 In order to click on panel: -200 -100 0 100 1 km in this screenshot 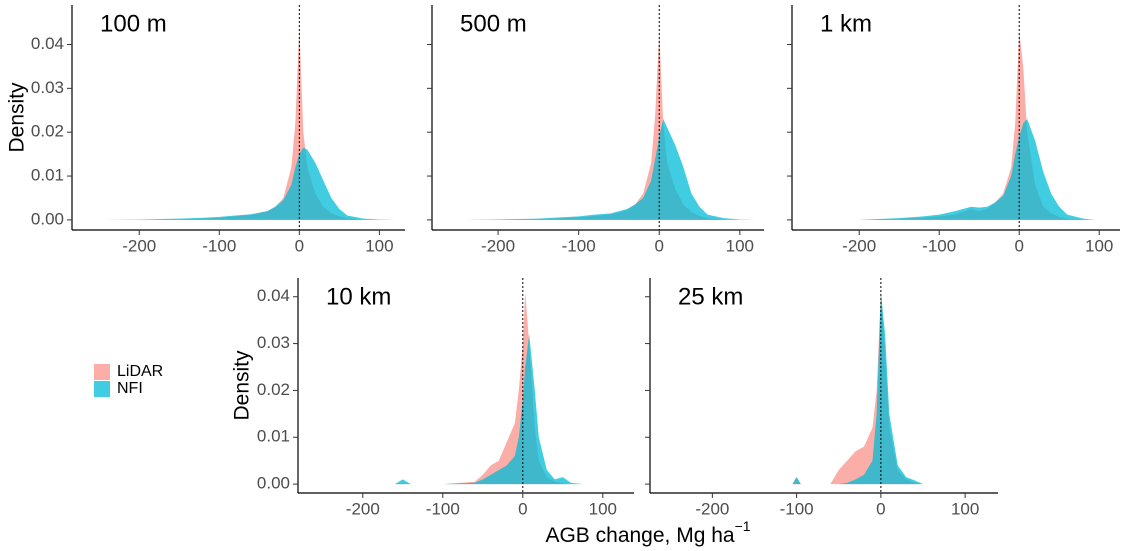, I will do `click(953, 130)`.